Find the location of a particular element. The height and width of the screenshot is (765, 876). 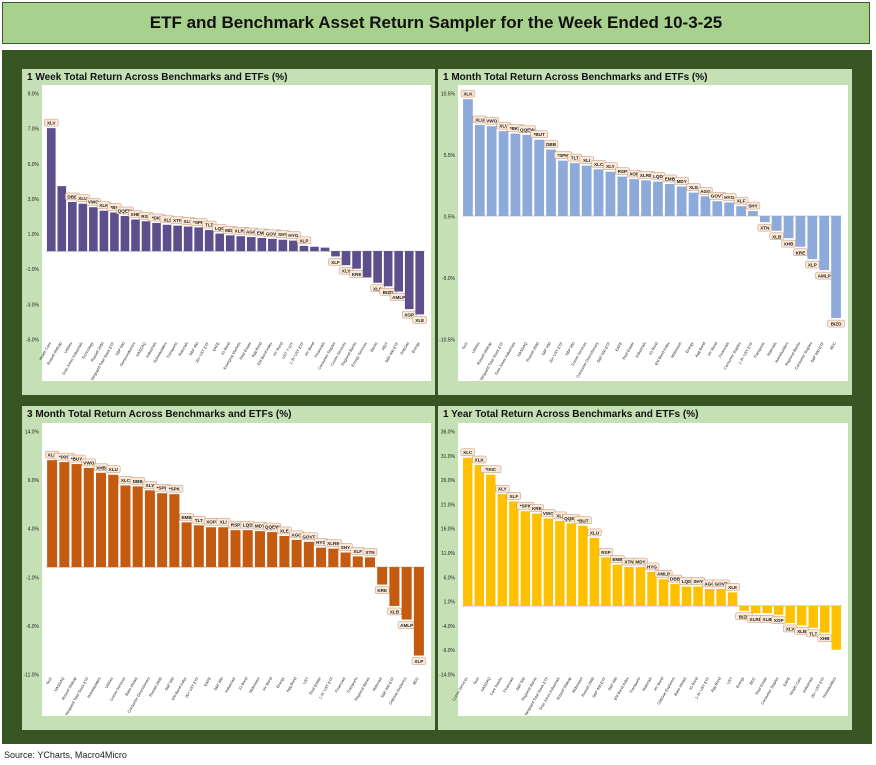

data-label: XLY is located at coordinates (610, 166).